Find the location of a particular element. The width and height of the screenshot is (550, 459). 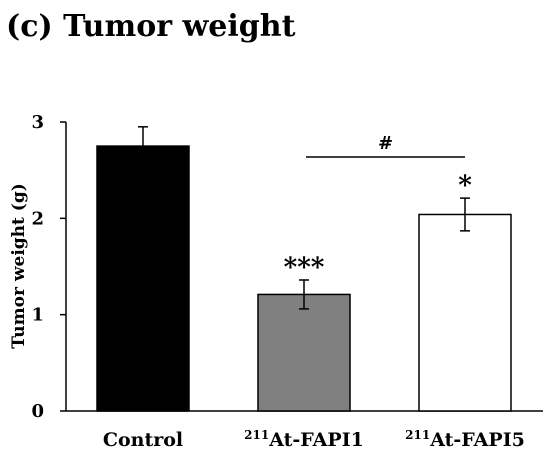

category-name: At-FAPI5 is located at coordinates (477, 440).